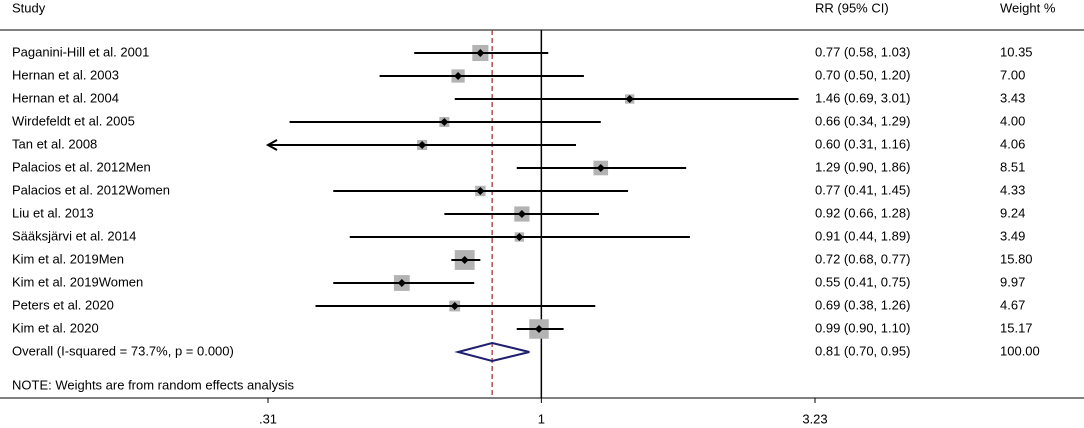 Image resolution: width=1084 pixels, height=428 pixels. What do you see at coordinates (1012, 97) in the screenshot?
I see `weight-label: 3.43` at bounding box center [1012, 97].